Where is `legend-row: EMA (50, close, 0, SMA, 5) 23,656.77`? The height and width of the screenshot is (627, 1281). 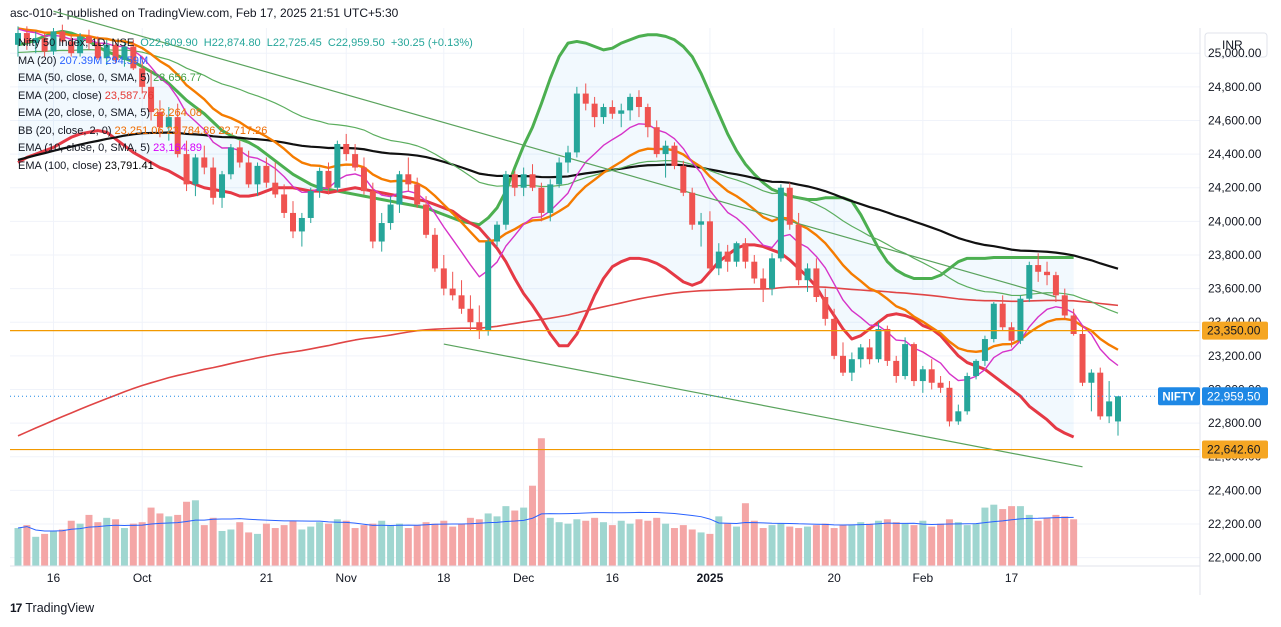
legend-row: EMA (50, close, 0, SMA, 5) 23,656.77 is located at coordinates (247, 79).